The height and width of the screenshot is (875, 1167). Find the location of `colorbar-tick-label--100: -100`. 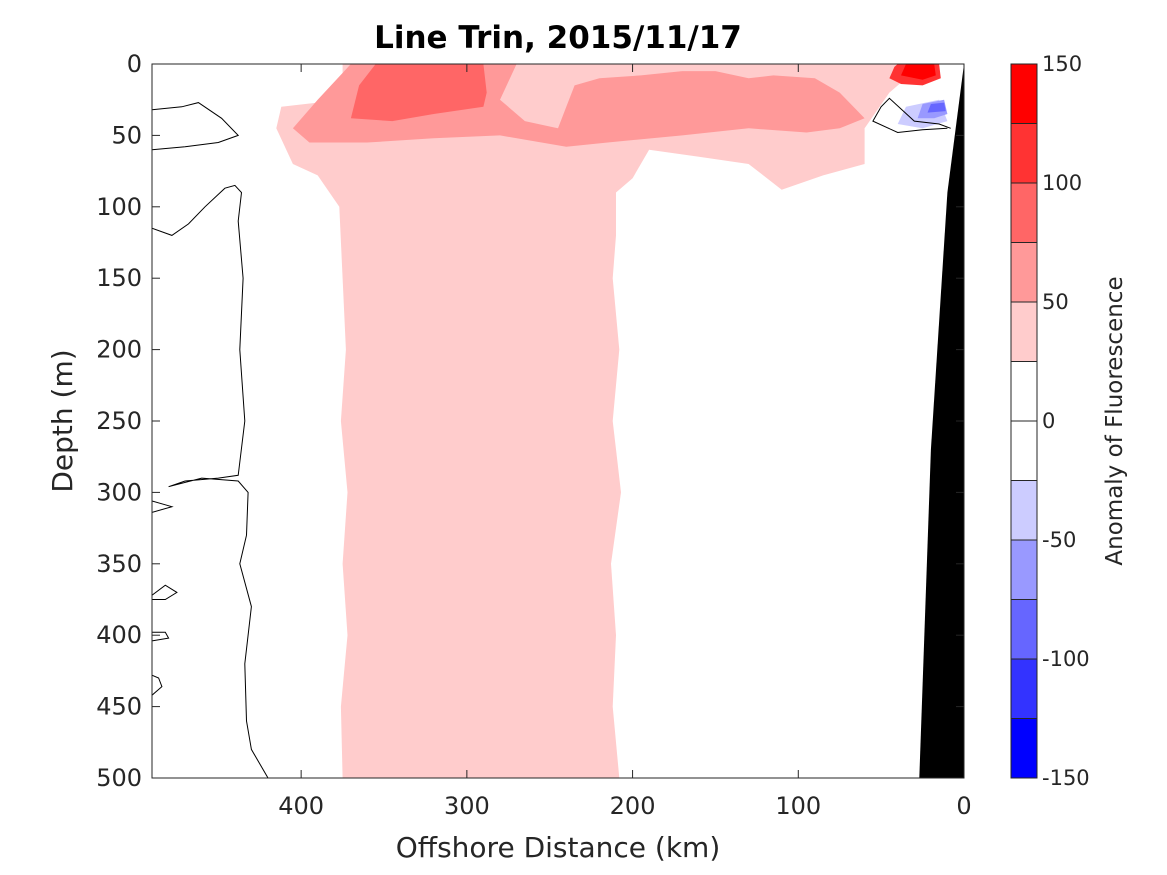

colorbar-tick-label--100: -100 is located at coordinates (1066, 659).